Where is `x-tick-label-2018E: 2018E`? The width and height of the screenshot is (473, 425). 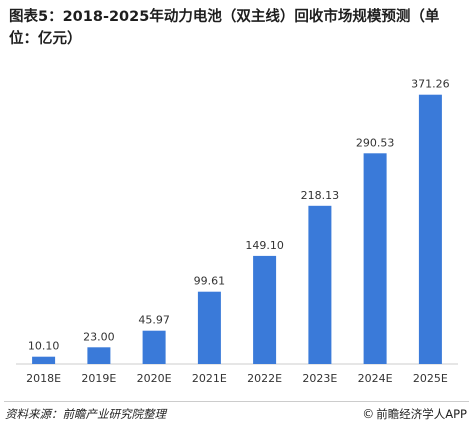
x-tick-label-2018E: 2018E is located at coordinates (43, 378).